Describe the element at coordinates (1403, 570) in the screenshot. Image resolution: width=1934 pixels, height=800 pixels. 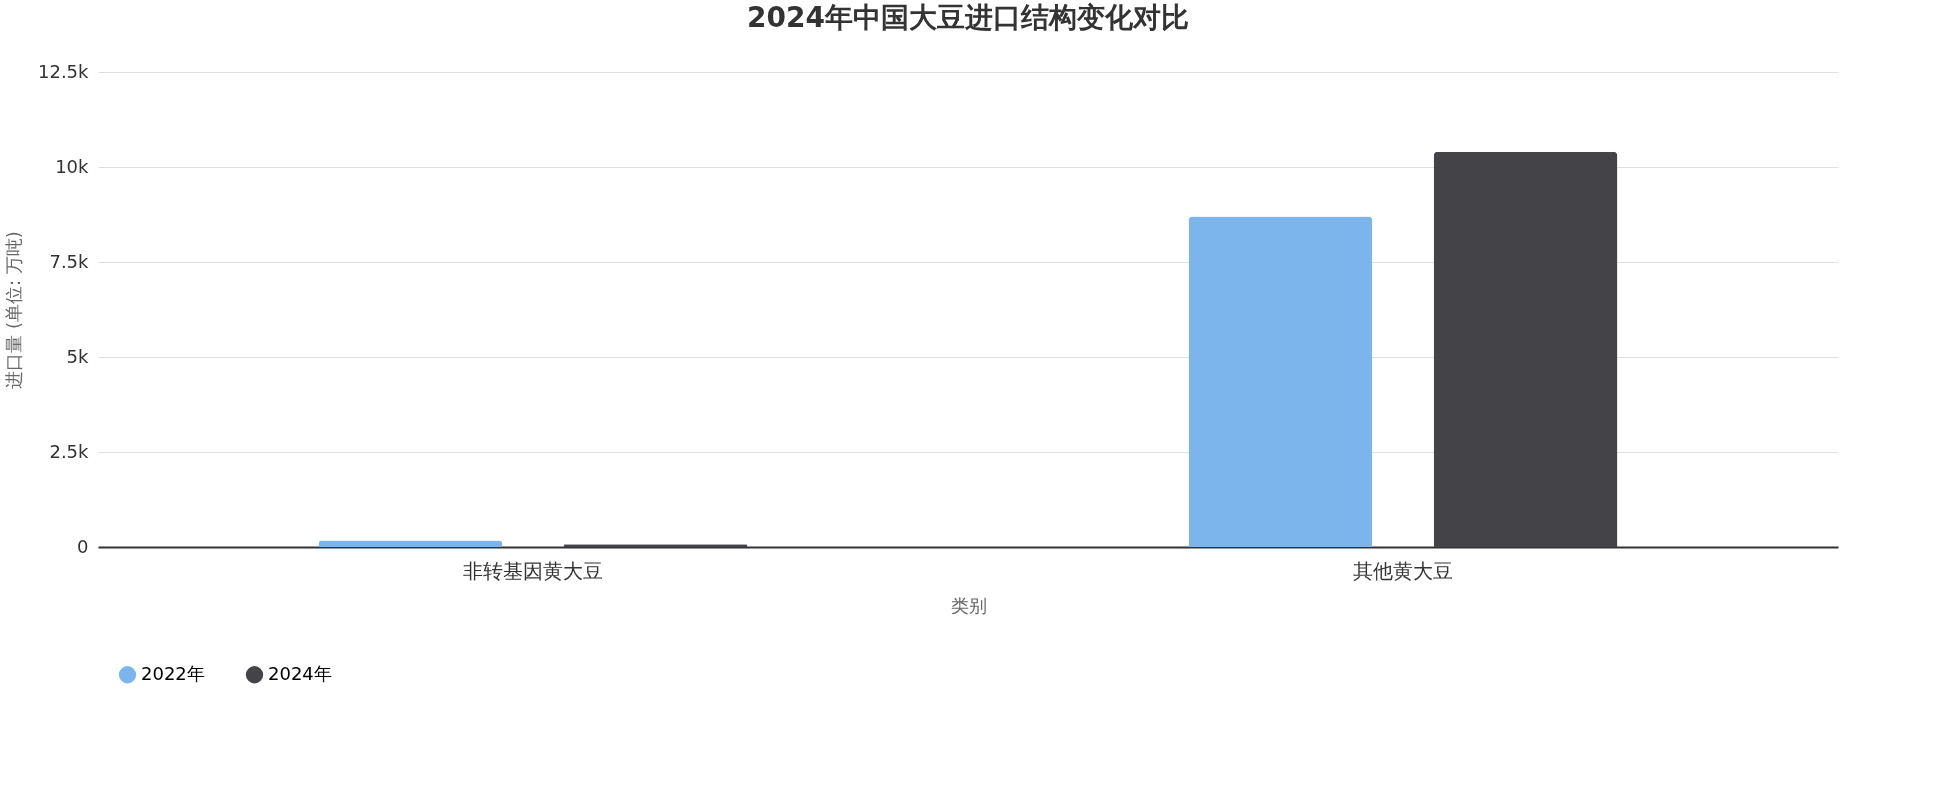
I see `x-tick-label: 其他黄大豆` at that location.